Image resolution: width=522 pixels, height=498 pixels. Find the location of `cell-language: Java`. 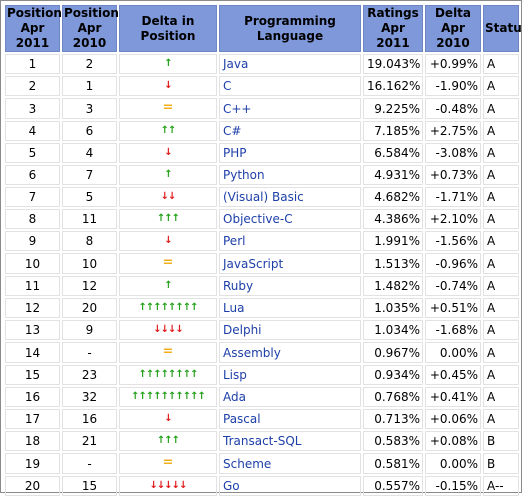

cell-language: Java is located at coordinates (290, 64).